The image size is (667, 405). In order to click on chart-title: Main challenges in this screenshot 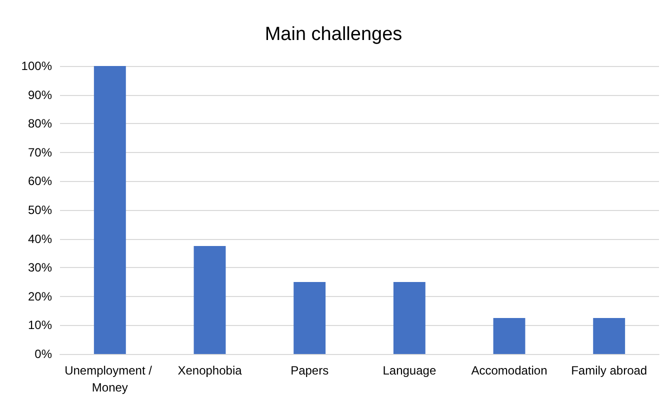, I will do `click(333, 34)`.